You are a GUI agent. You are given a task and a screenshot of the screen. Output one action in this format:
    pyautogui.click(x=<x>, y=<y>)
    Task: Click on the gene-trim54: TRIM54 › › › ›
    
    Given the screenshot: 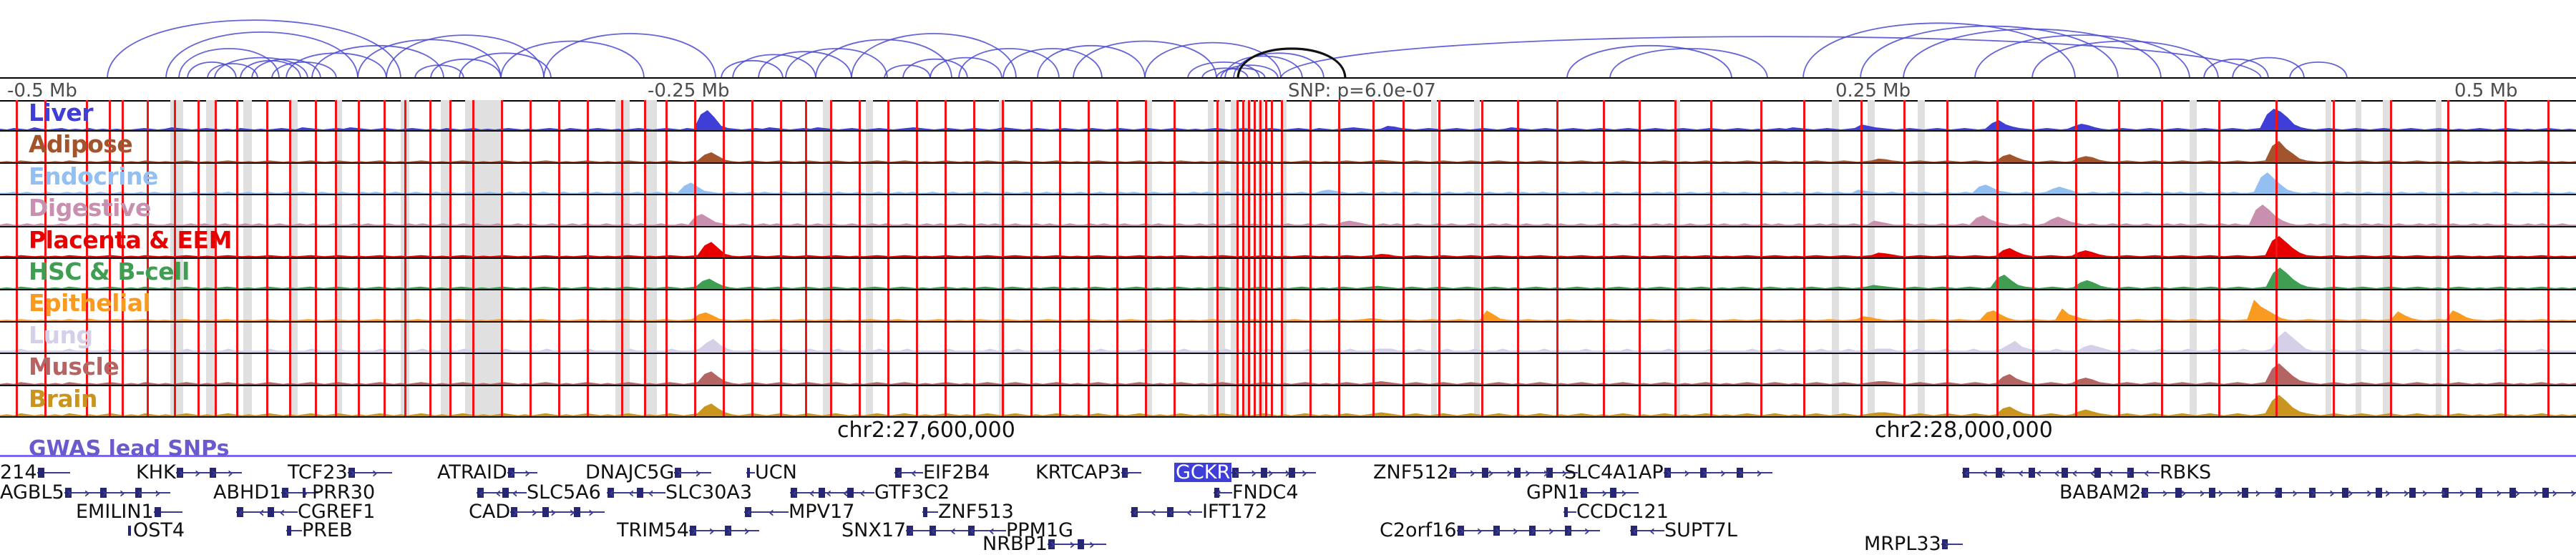 What is the action you would take?
    pyautogui.click(x=688, y=530)
    